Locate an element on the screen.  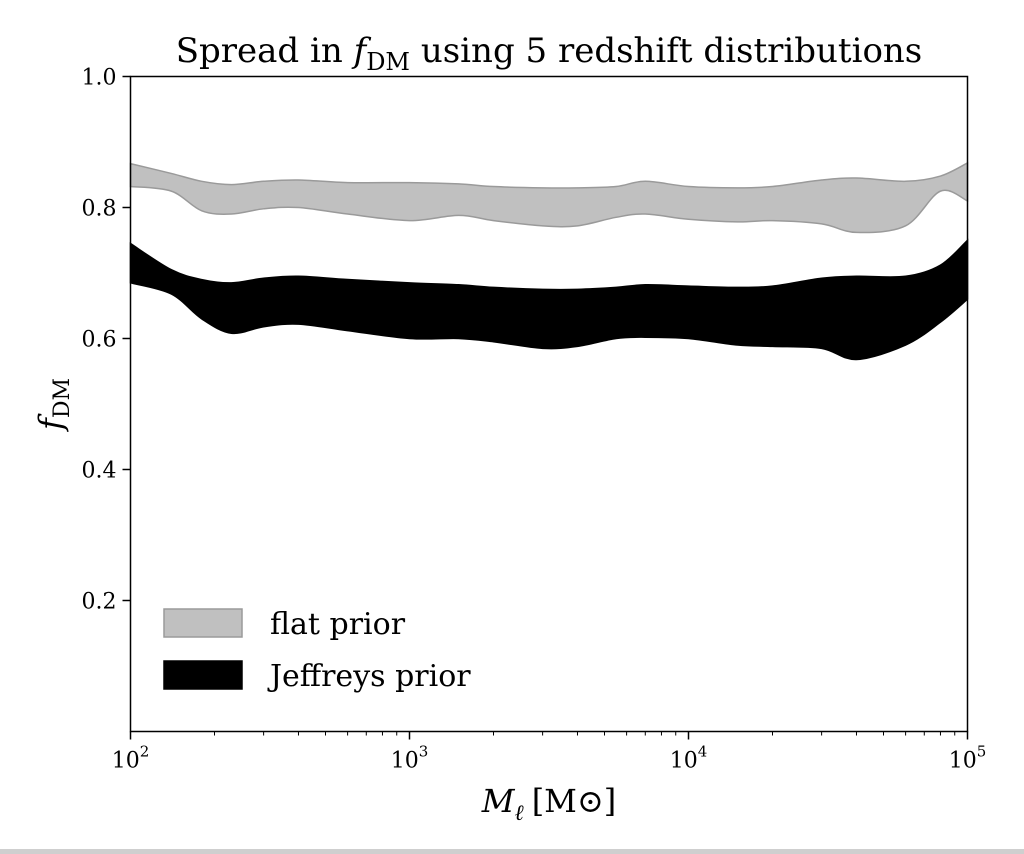
x-axis-ticks: 10² 10³ 10⁴ 10⁵ is located at coordinates (549, 752).